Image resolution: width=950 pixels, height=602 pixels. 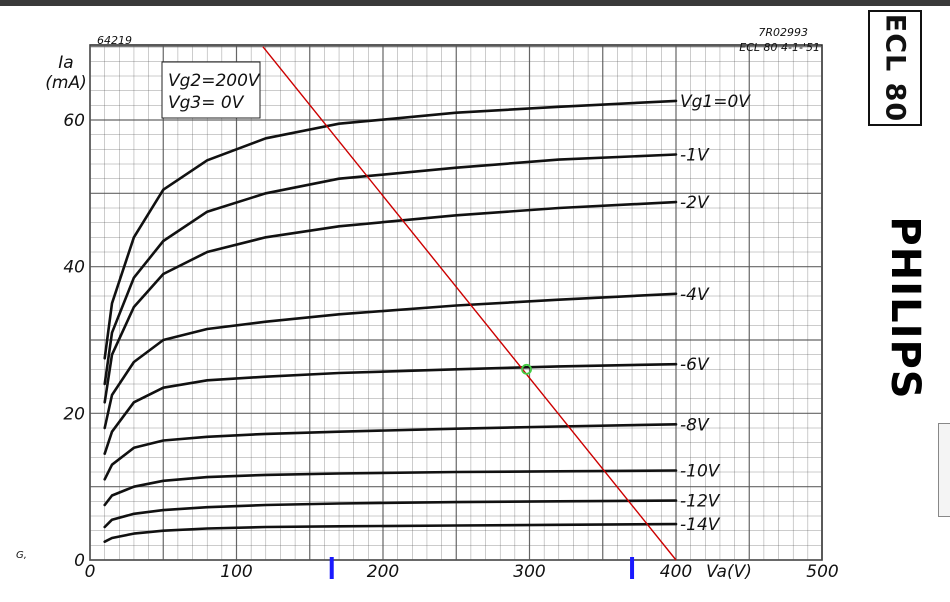 I want to click on series-label: -1V, so click(x=695, y=155).